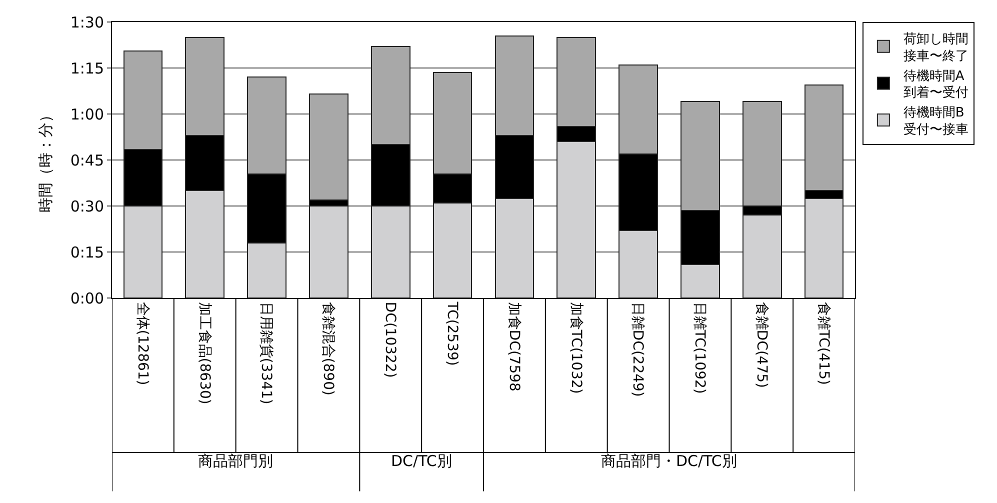  Describe the element at coordinates (669, 461) in the screenshot. I see `text: 商品部門・DC/TC別` at that location.